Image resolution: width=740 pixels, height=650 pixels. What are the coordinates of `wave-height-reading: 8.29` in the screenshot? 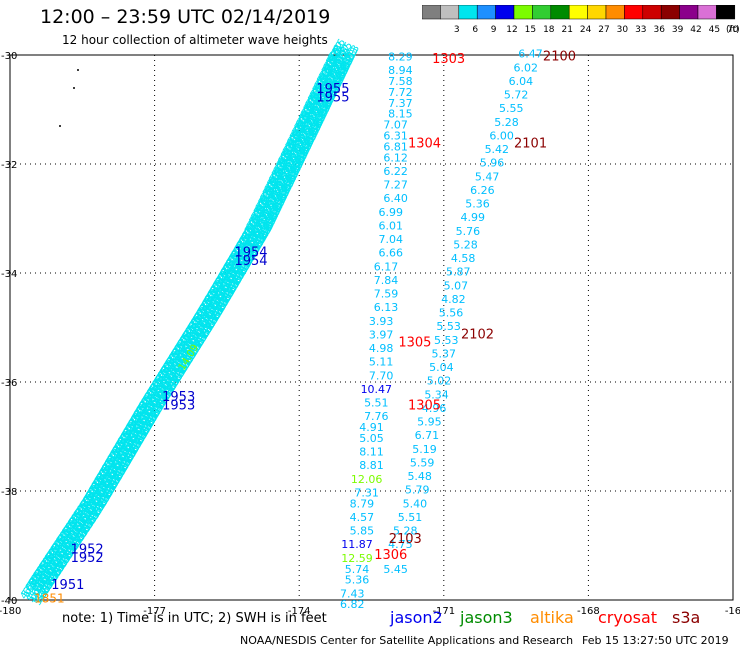 It's located at (400, 56).